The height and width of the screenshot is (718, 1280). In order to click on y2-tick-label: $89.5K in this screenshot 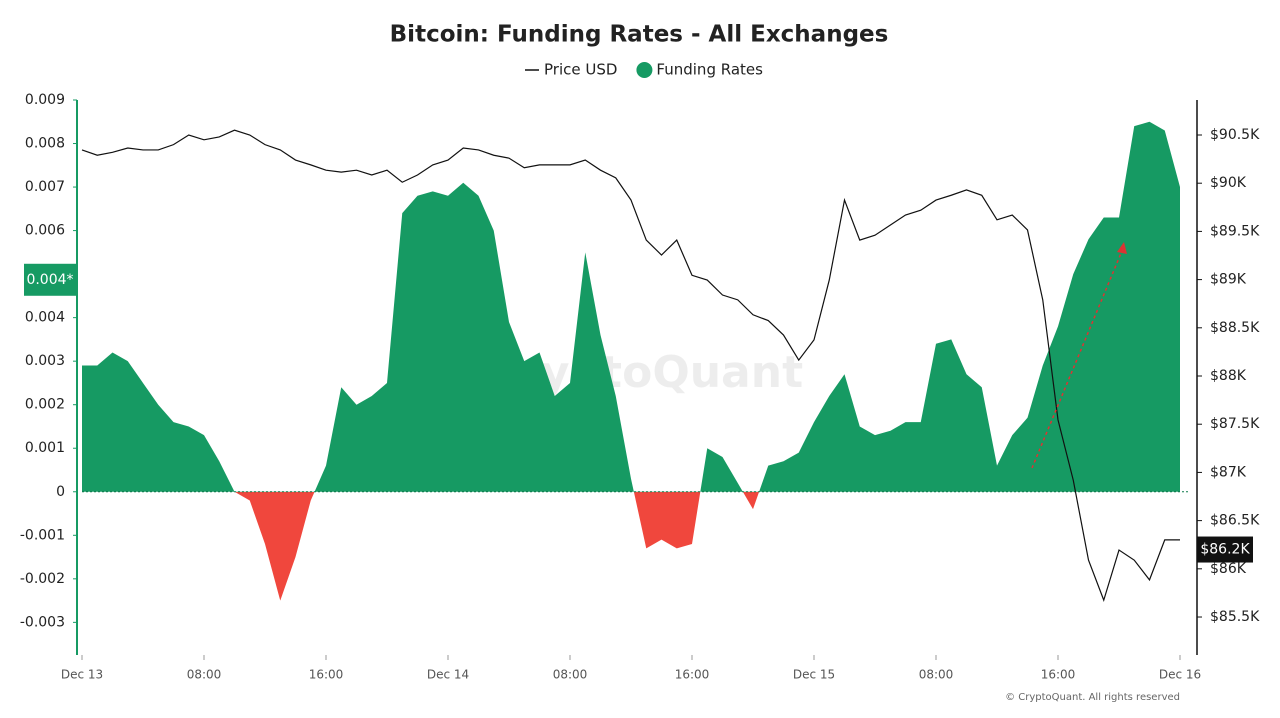, I will do `click(1235, 231)`.